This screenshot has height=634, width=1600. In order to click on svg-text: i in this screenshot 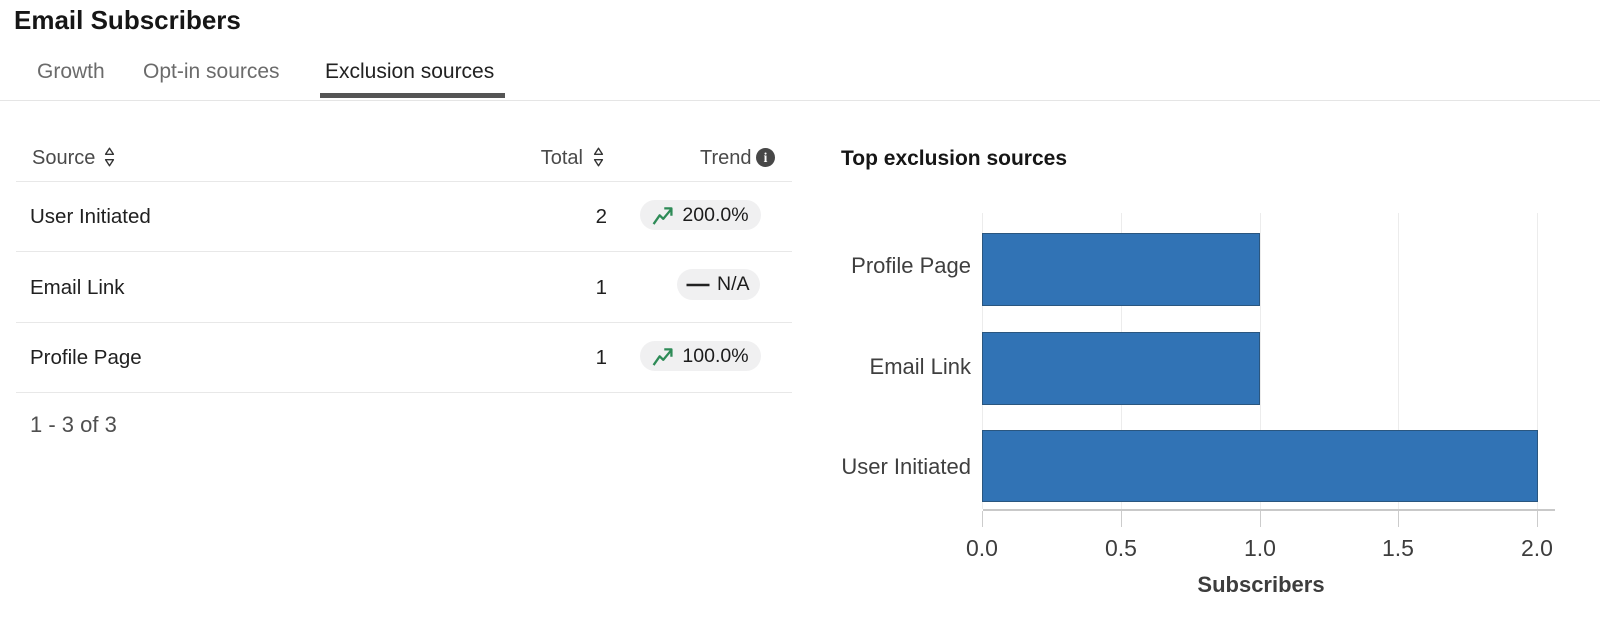, I will do `click(766, 157)`.